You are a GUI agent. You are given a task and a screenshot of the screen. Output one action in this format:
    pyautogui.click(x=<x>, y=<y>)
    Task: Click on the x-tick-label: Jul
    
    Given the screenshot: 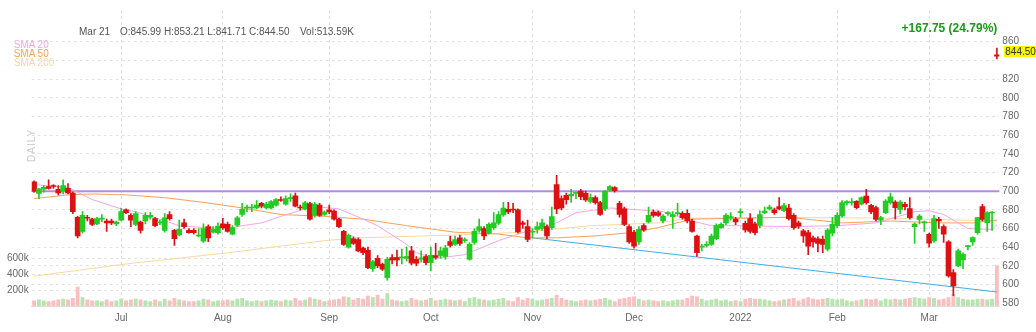 What is the action you would take?
    pyautogui.click(x=121, y=317)
    